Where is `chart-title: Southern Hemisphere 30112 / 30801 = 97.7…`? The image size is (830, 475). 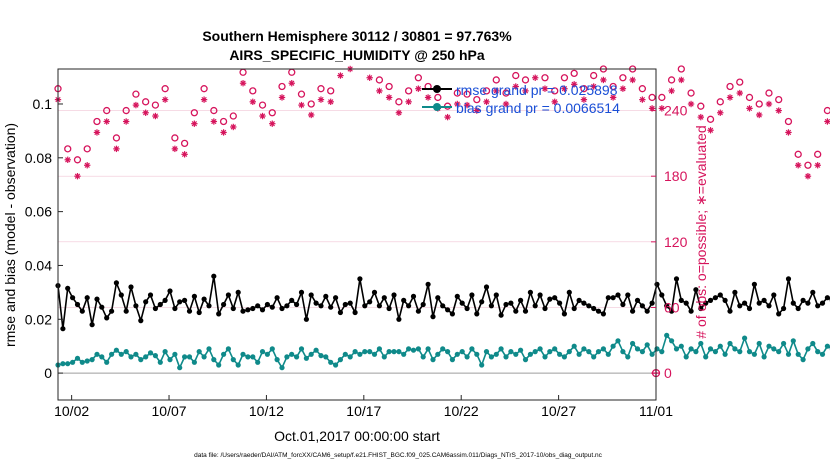
chart-title: Southern Hemisphere 30112 / 30801 = 97.7… is located at coordinates (357, 36).